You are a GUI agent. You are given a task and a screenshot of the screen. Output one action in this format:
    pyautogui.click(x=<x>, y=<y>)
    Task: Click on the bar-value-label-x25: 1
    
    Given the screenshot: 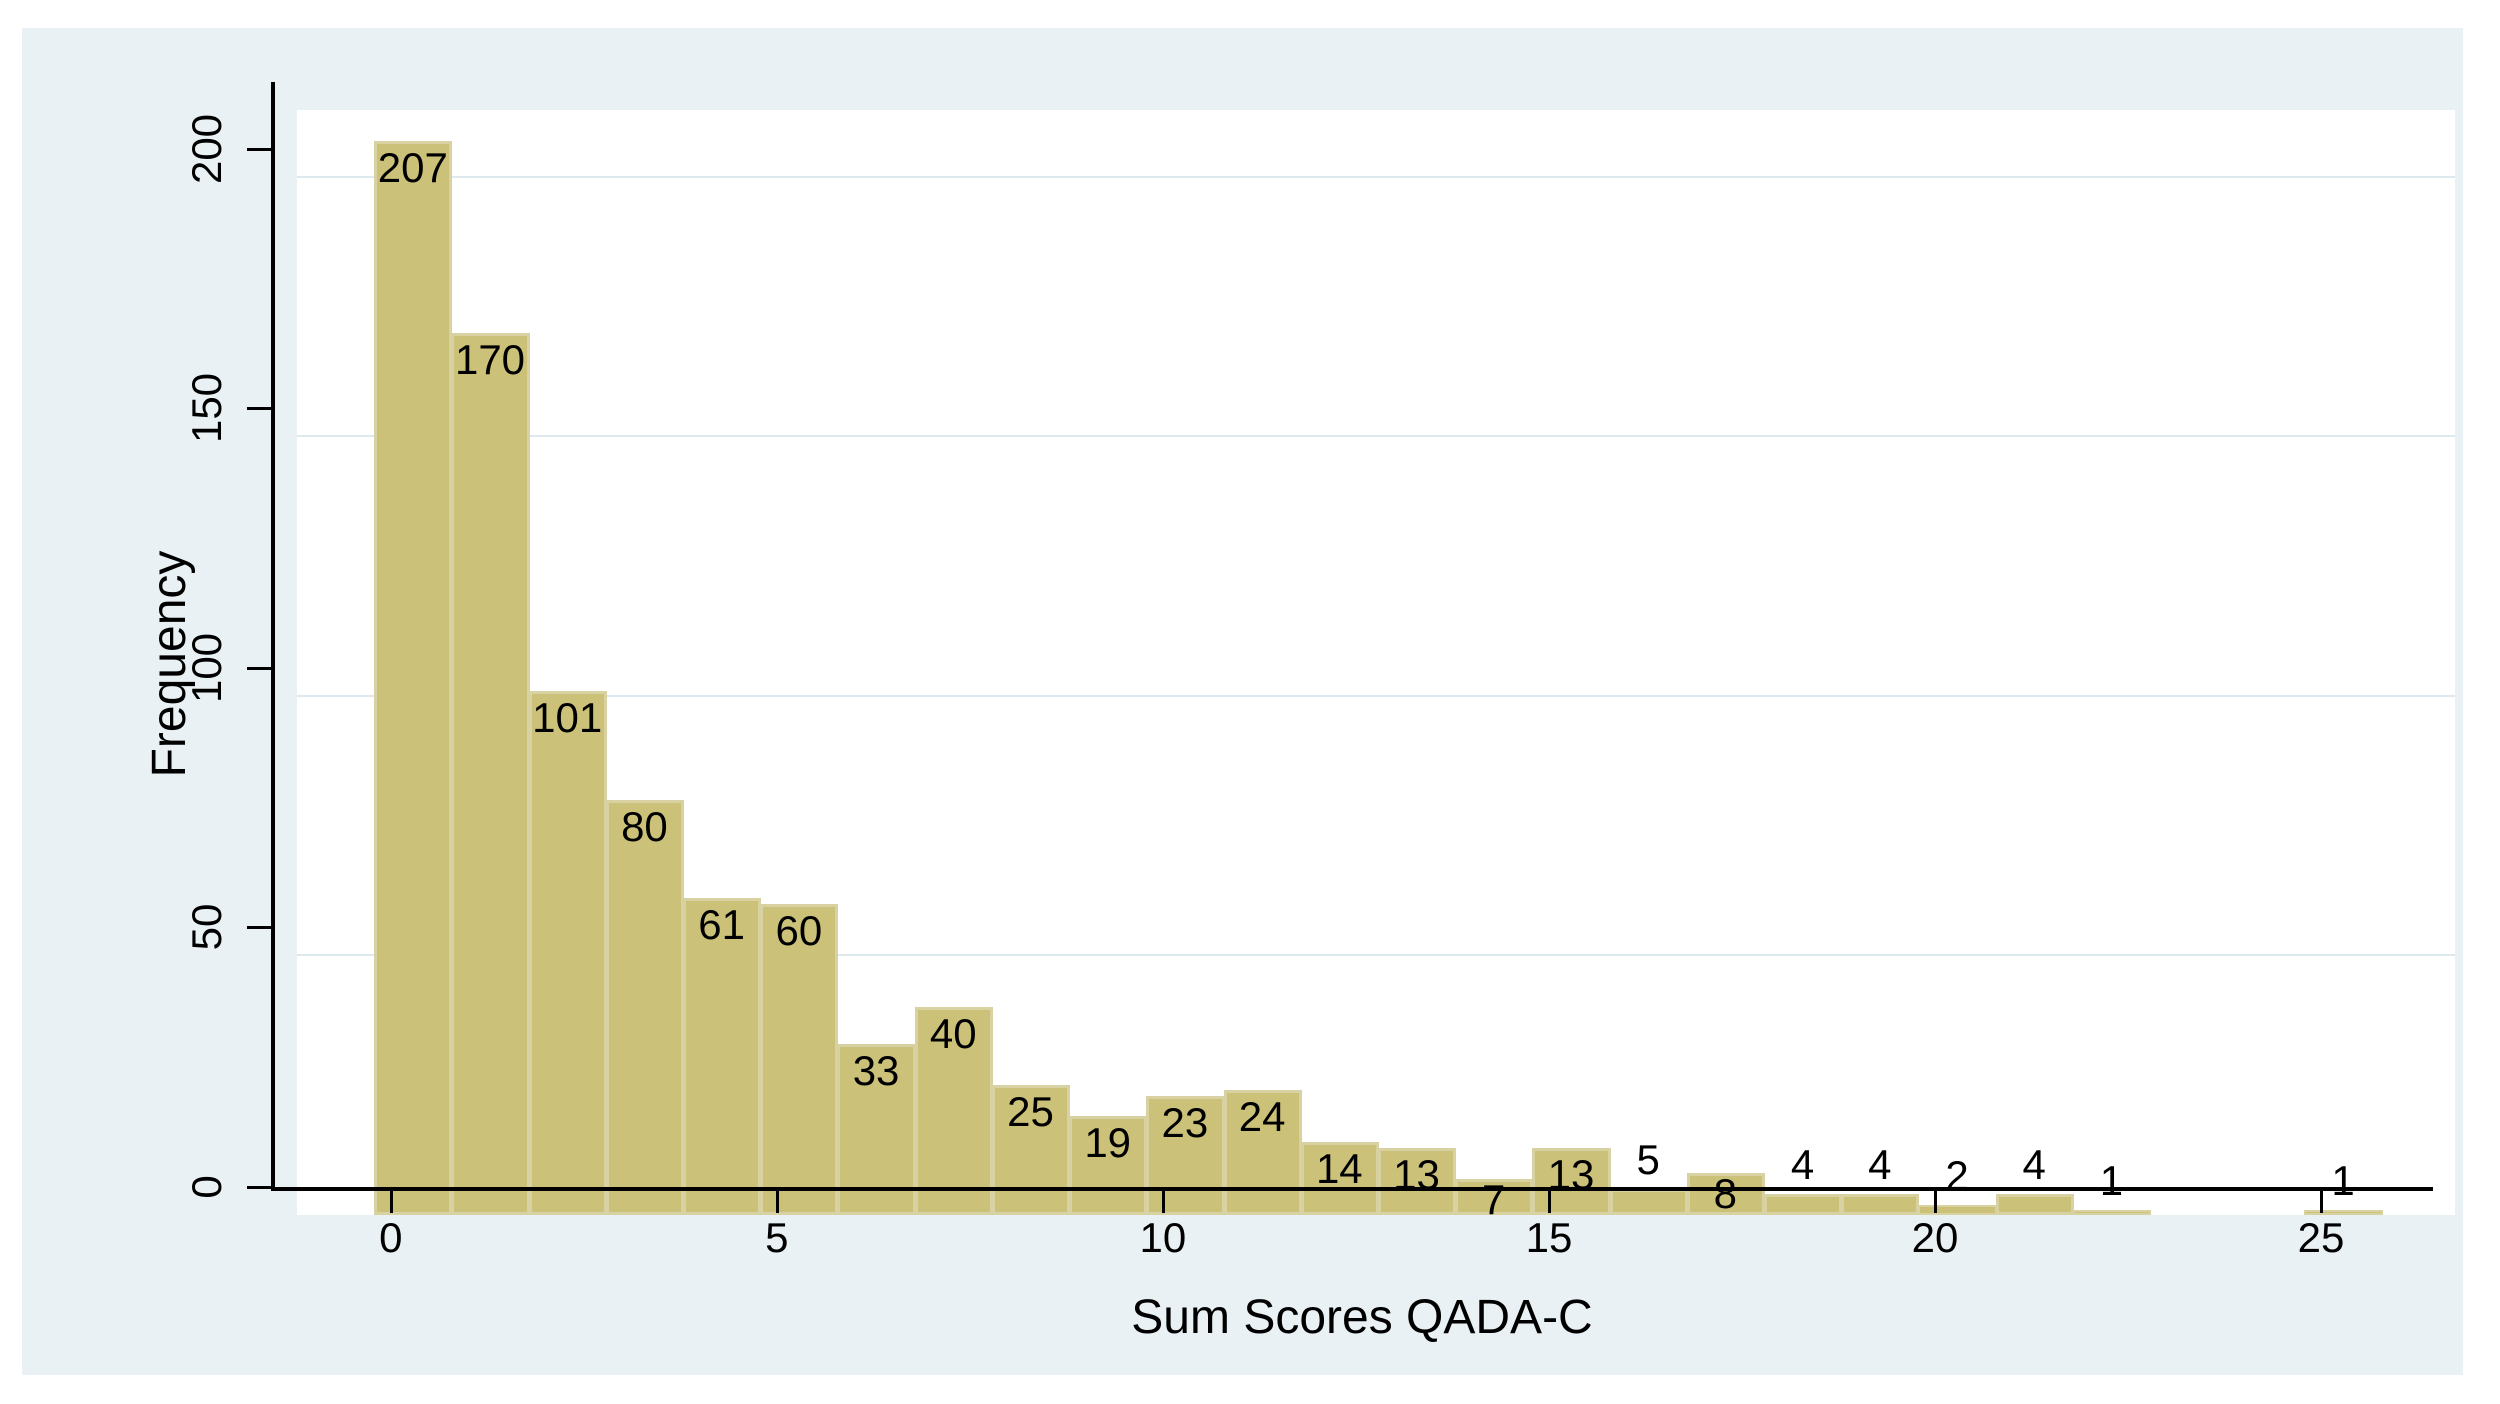 What is the action you would take?
    pyautogui.click(x=2343, y=1180)
    